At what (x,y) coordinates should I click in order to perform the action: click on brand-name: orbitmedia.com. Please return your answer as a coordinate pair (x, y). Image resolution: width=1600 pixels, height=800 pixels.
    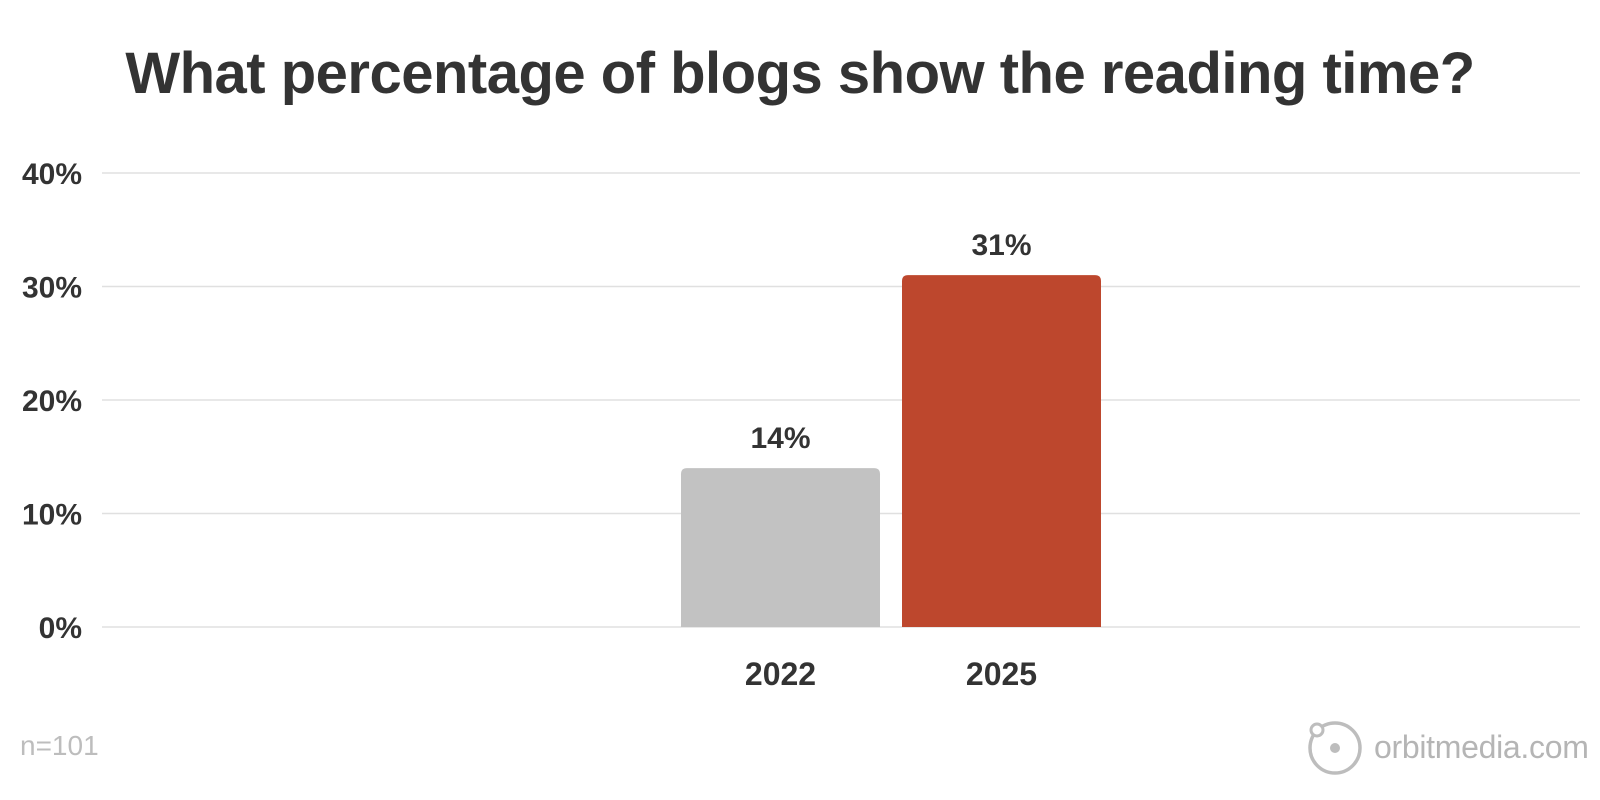
    Looking at the image, I should click on (1481, 746).